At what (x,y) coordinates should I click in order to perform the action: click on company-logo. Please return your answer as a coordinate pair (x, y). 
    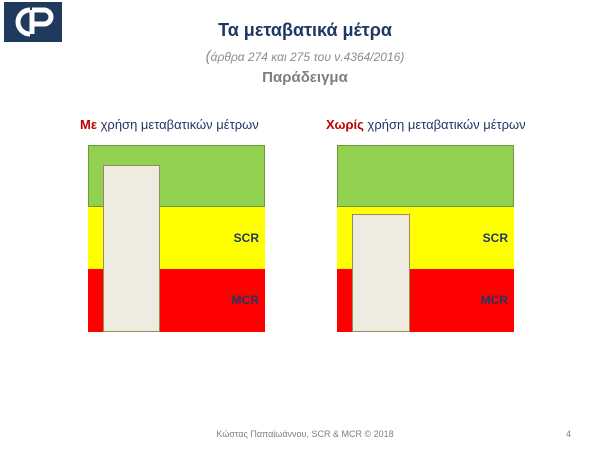
    Looking at the image, I should click on (33, 22).